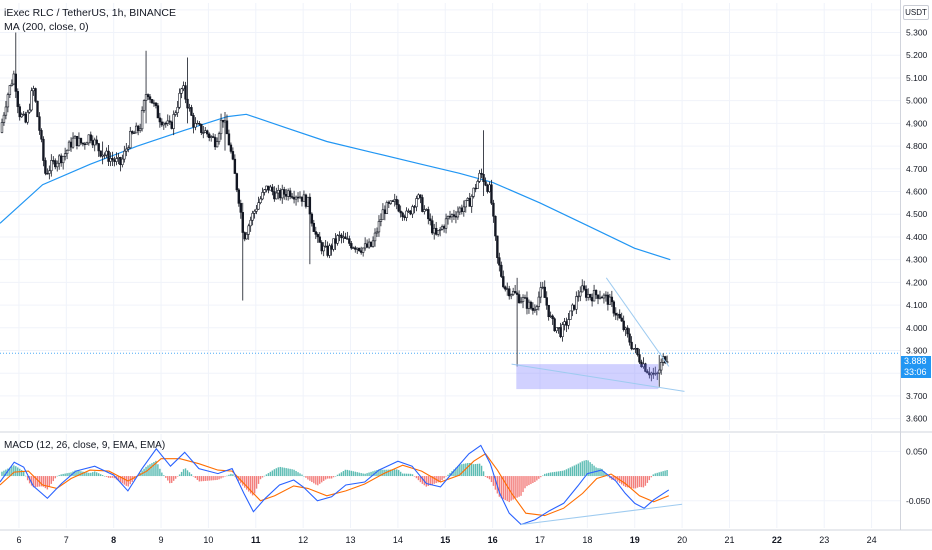  Describe the element at coordinates (916, 12) in the screenshot. I see `currency-badge: USDT` at that location.